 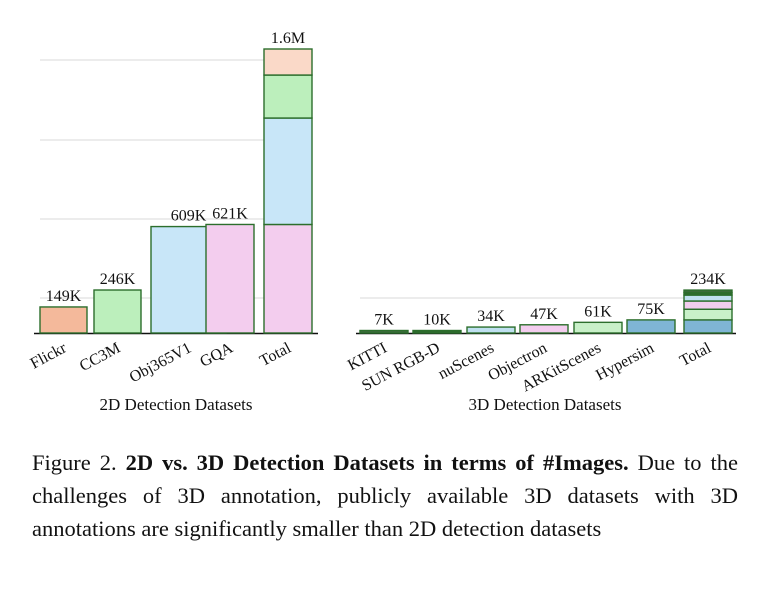 I want to click on bar-3d-total-segment-objectron, so click(x=708, y=305).